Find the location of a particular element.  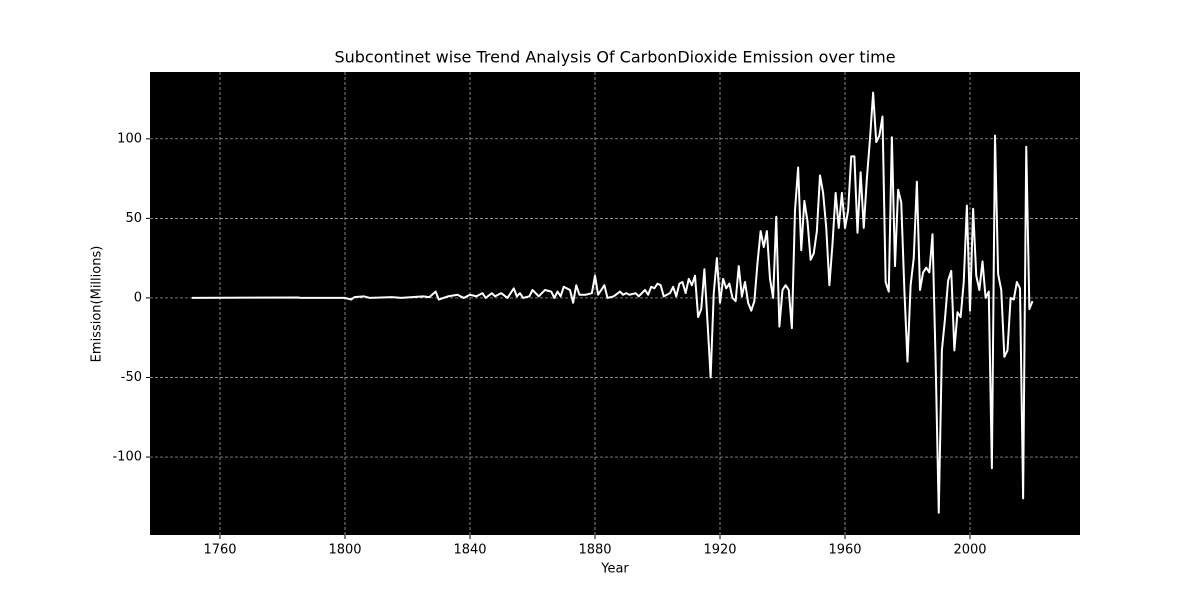

y-tick-label: -100 is located at coordinates (127, 457).